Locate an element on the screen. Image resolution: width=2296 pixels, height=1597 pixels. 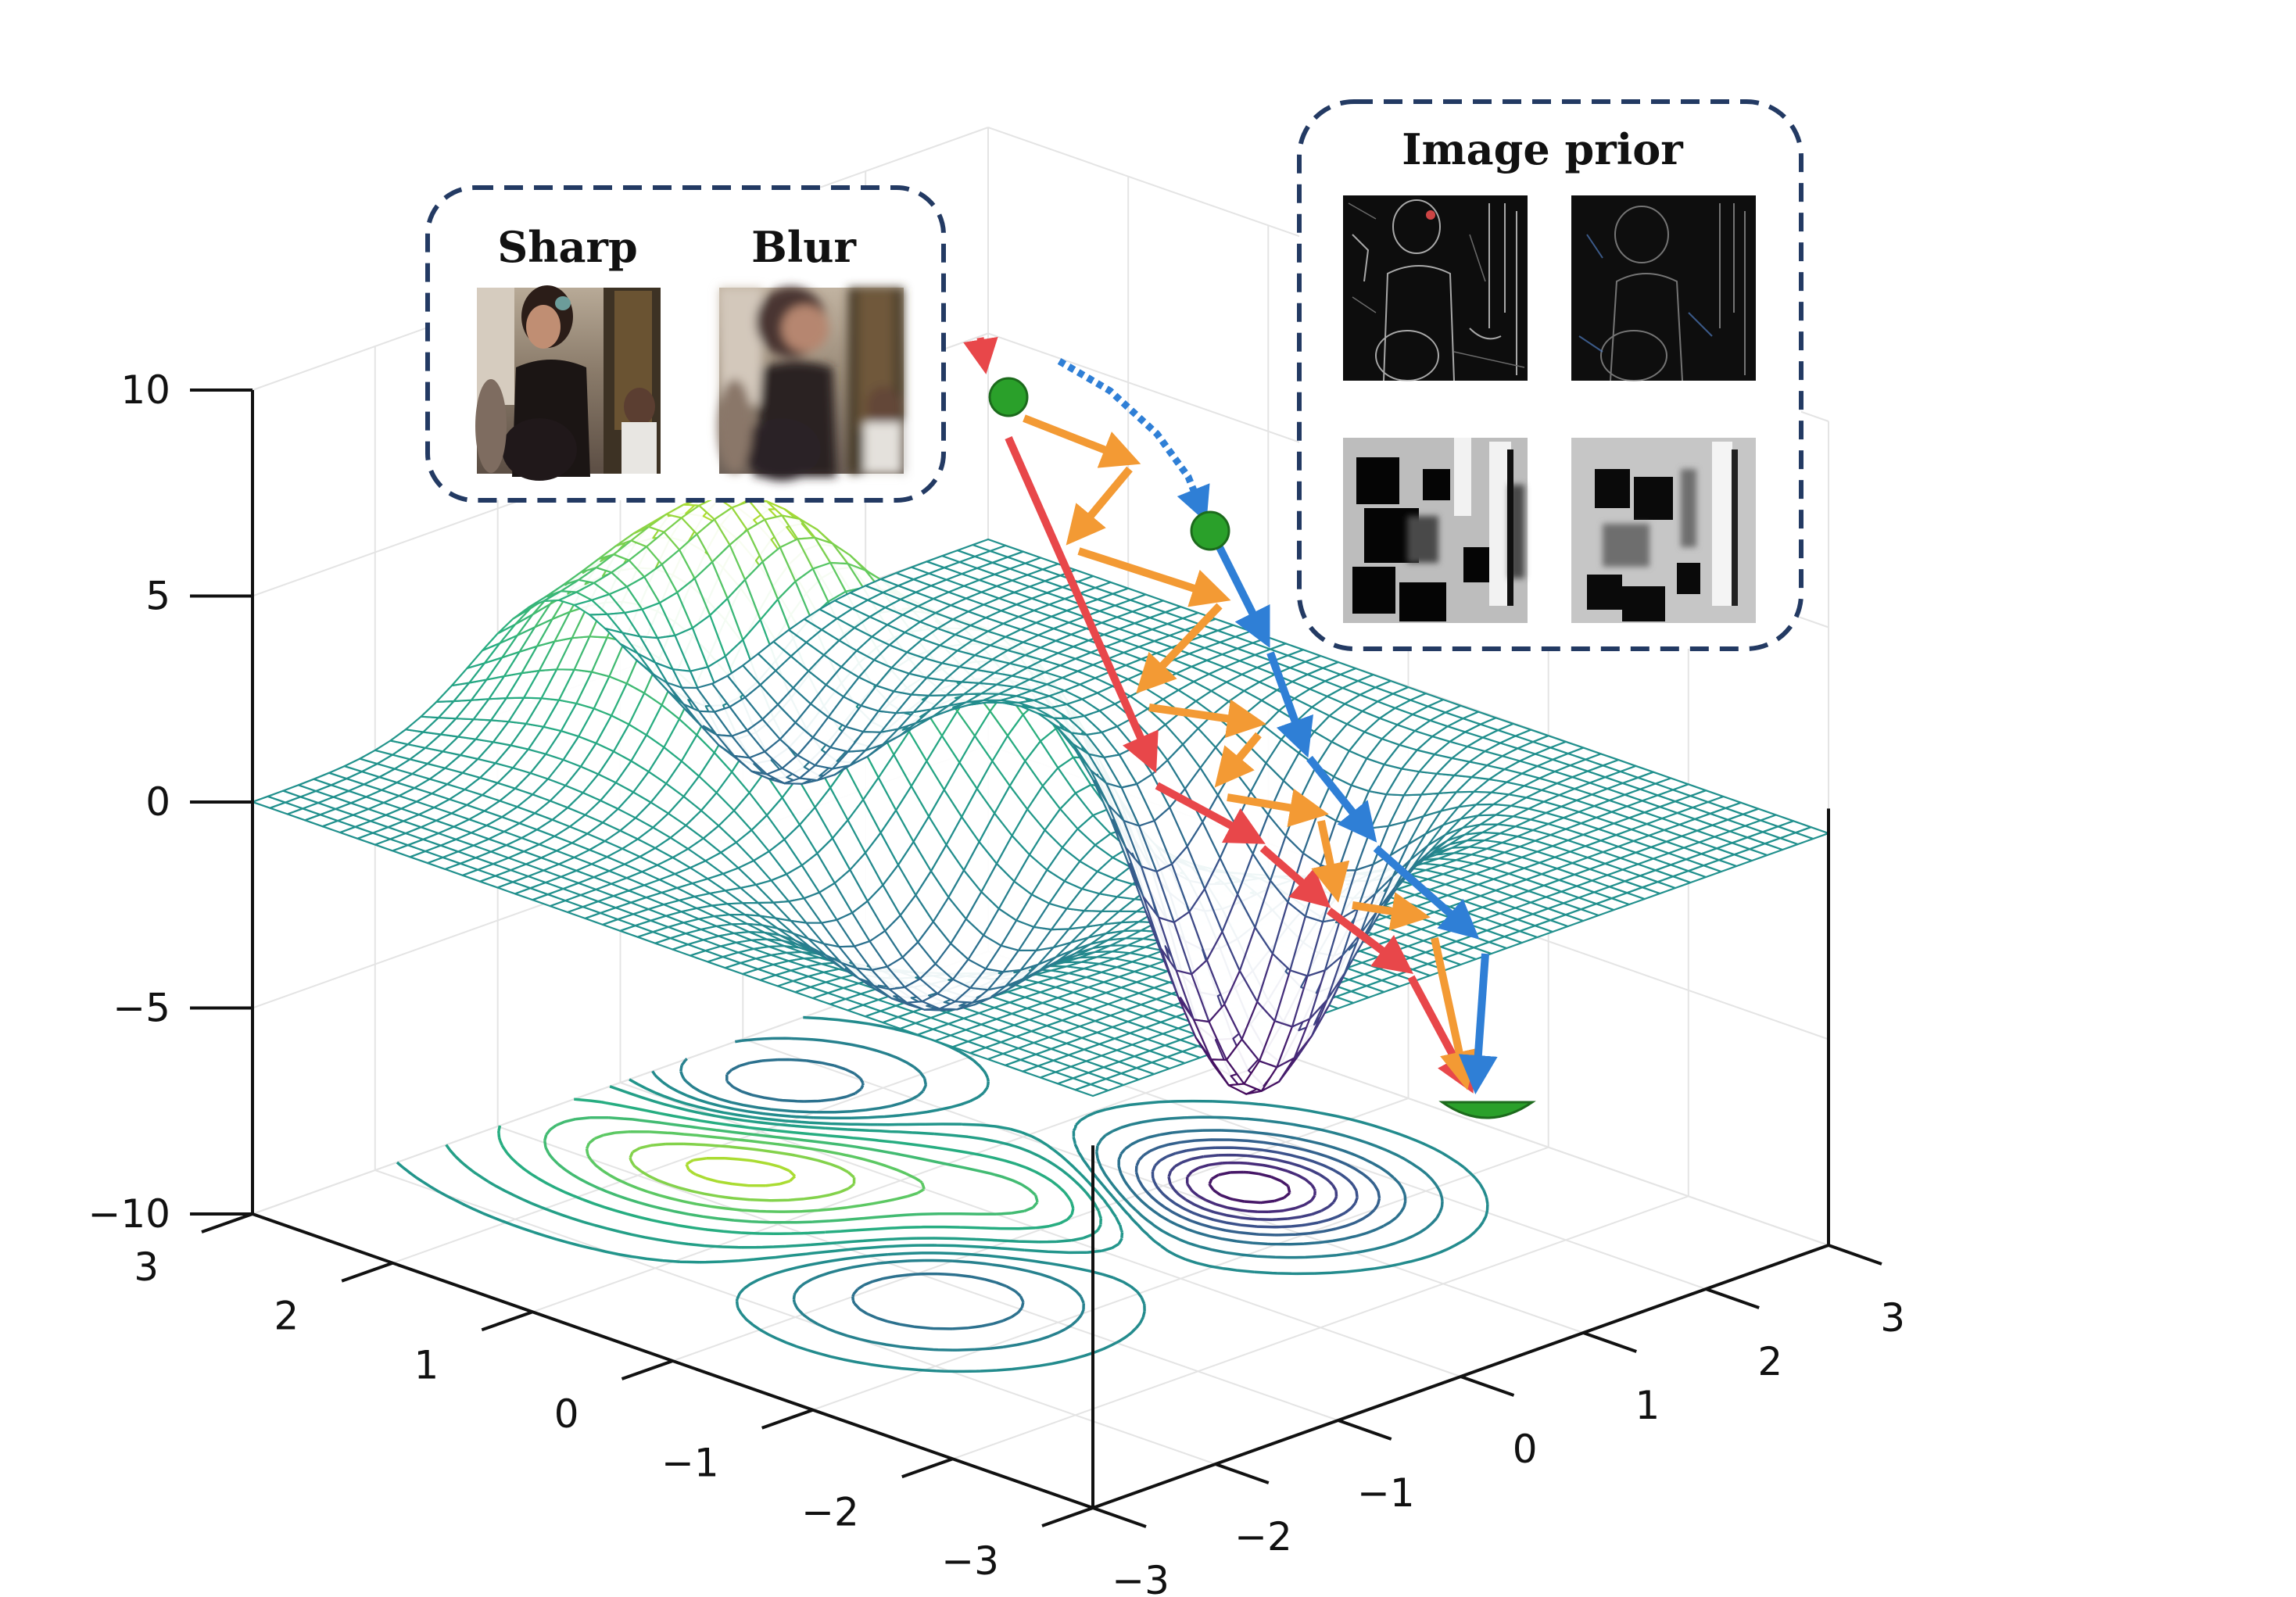
z-tick-label: 0 is located at coordinates (157, 802).